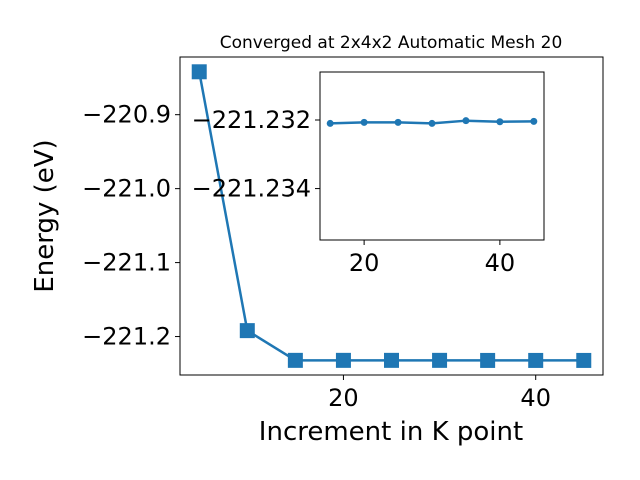 This screenshot has width=640, height=480. Describe the element at coordinates (364, 263) in the screenshot. I see `inset-x-tick-label: 20` at that location.